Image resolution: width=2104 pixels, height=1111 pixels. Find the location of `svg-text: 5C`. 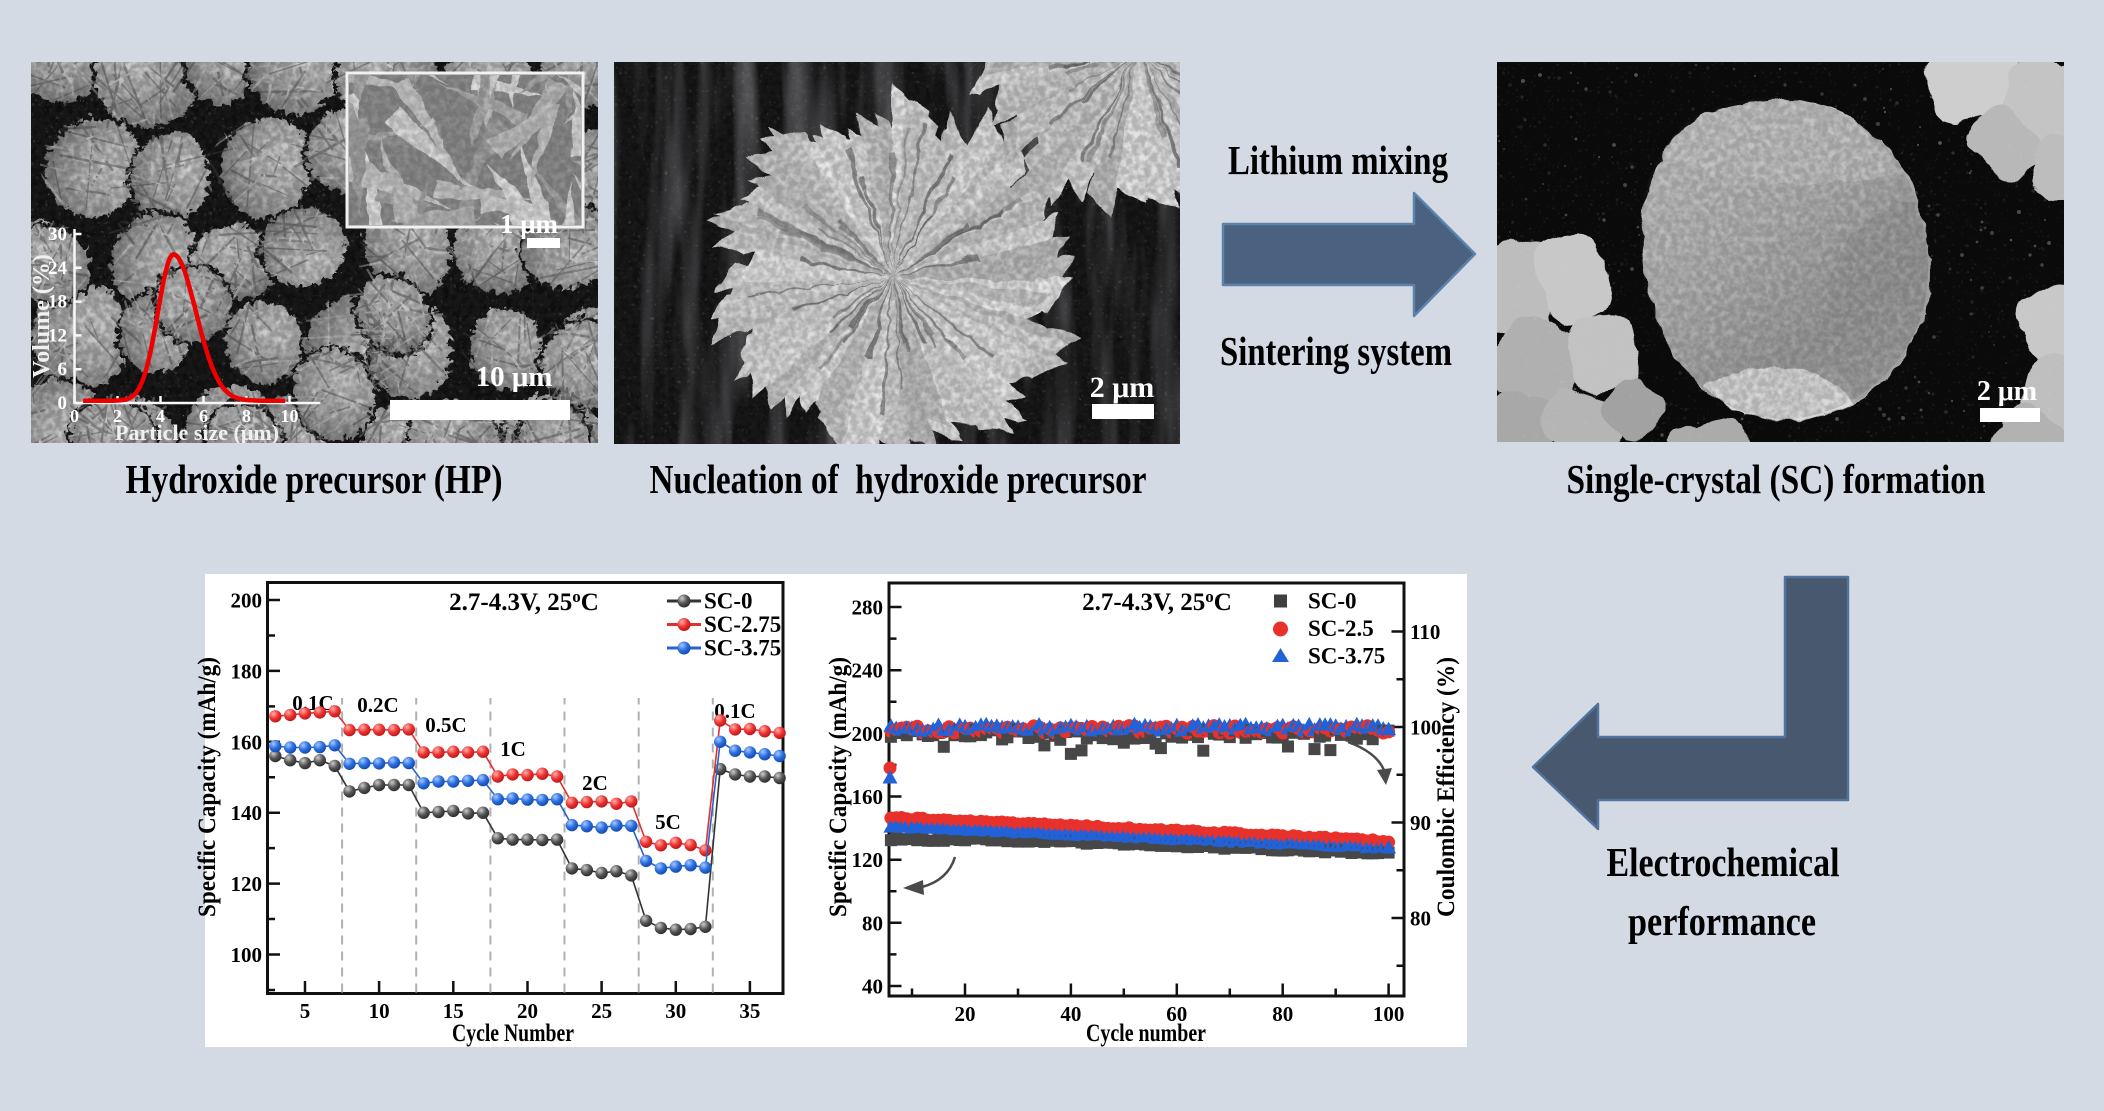

svg-text: 5C is located at coordinates (668, 822).